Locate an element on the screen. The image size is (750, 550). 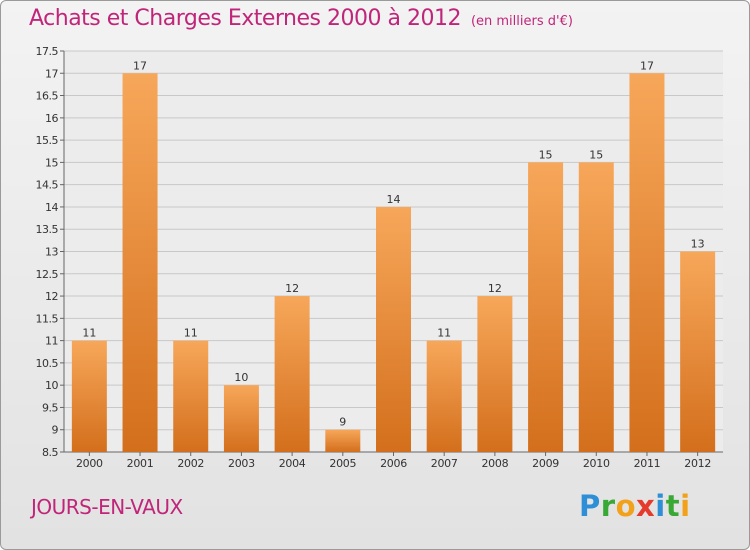
y-tick-label: 11 is located at coordinates (51, 341).